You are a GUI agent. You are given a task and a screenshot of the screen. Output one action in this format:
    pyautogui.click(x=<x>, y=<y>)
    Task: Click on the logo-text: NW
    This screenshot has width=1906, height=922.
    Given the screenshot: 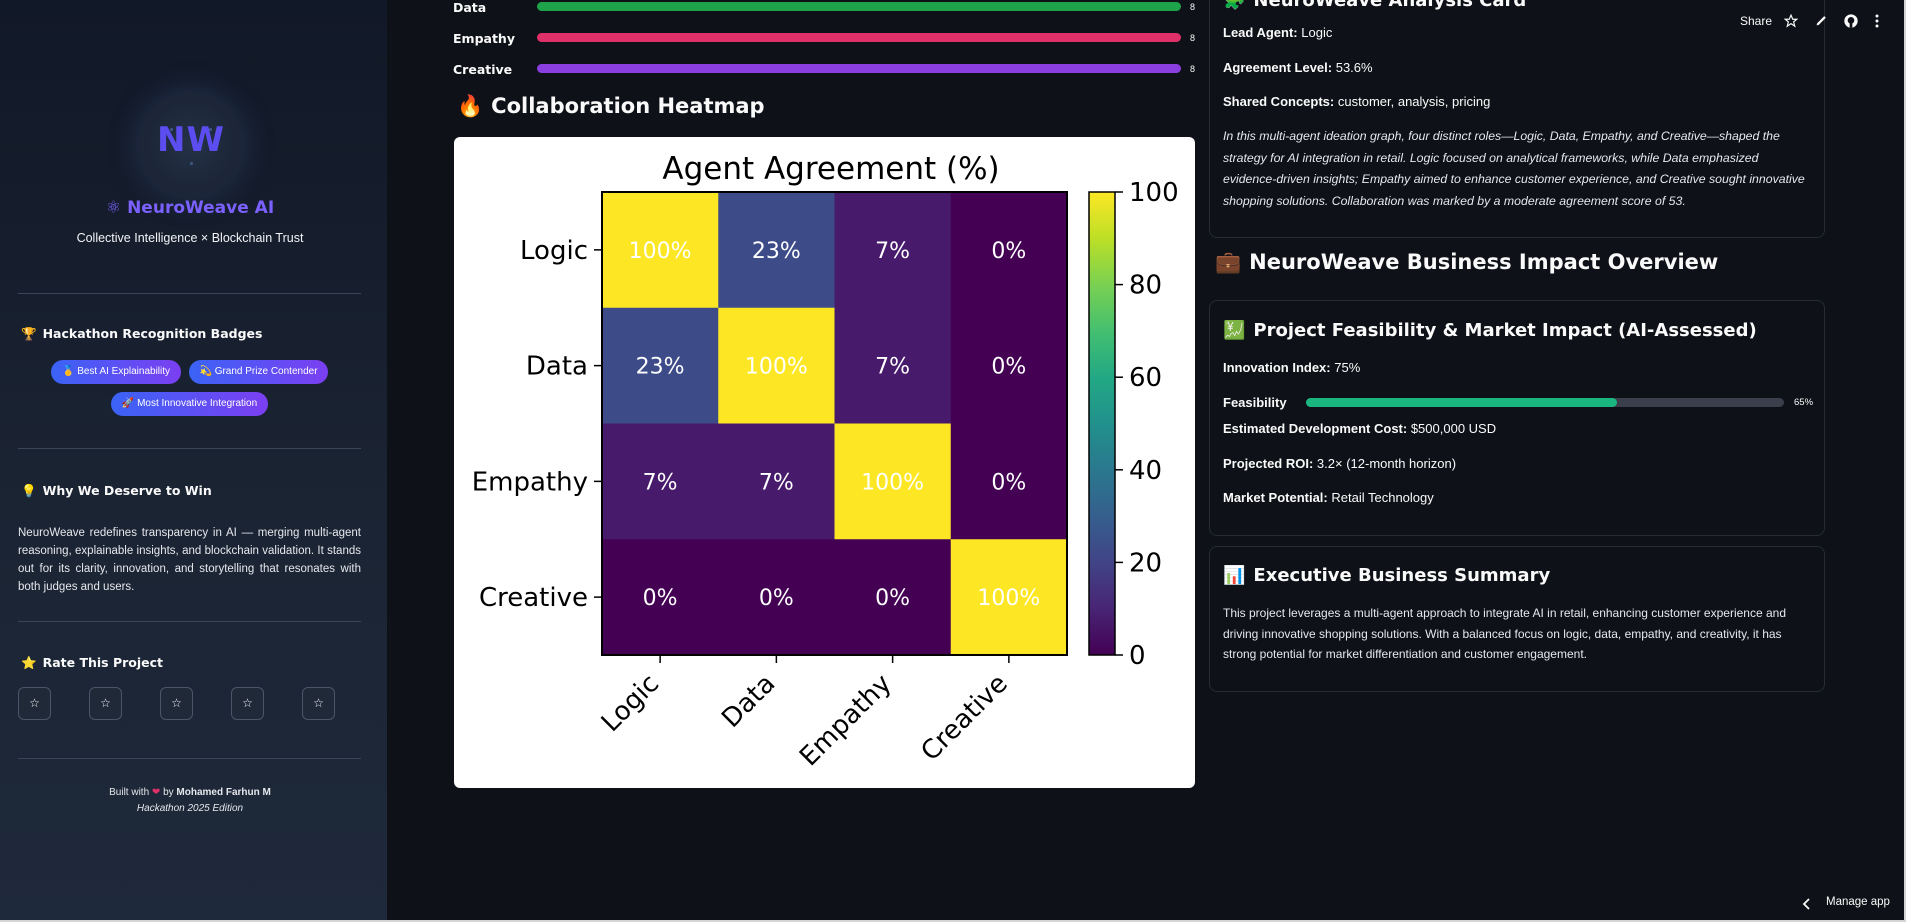 What is the action you would take?
    pyautogui.click(x=191, y=140)
    